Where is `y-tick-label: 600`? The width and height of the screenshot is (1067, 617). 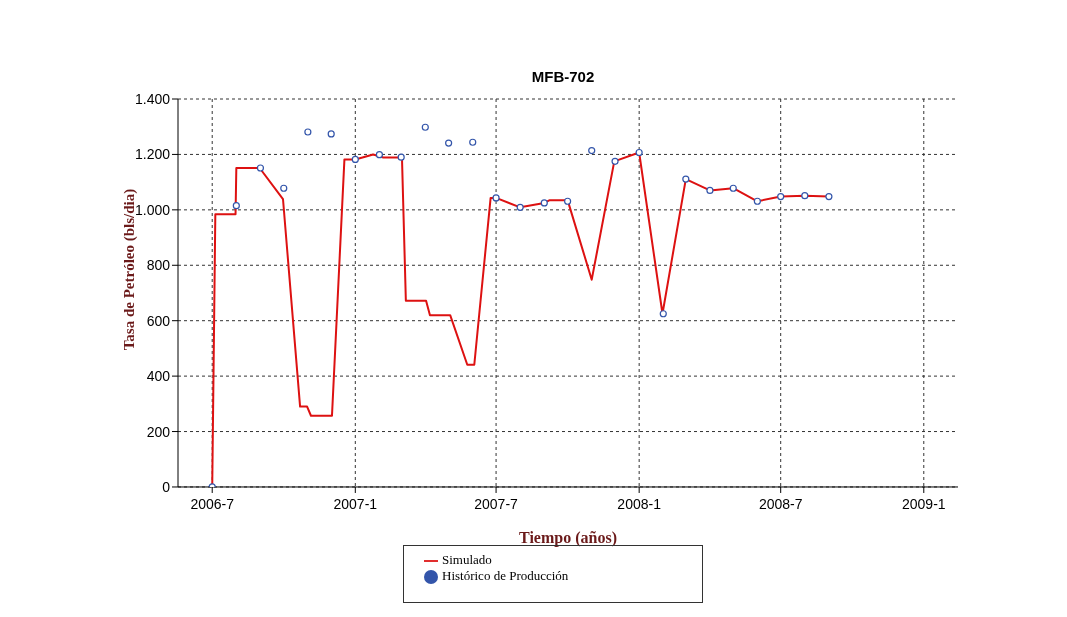 y-tick-label: 600 is located at coordinates (158, 320).